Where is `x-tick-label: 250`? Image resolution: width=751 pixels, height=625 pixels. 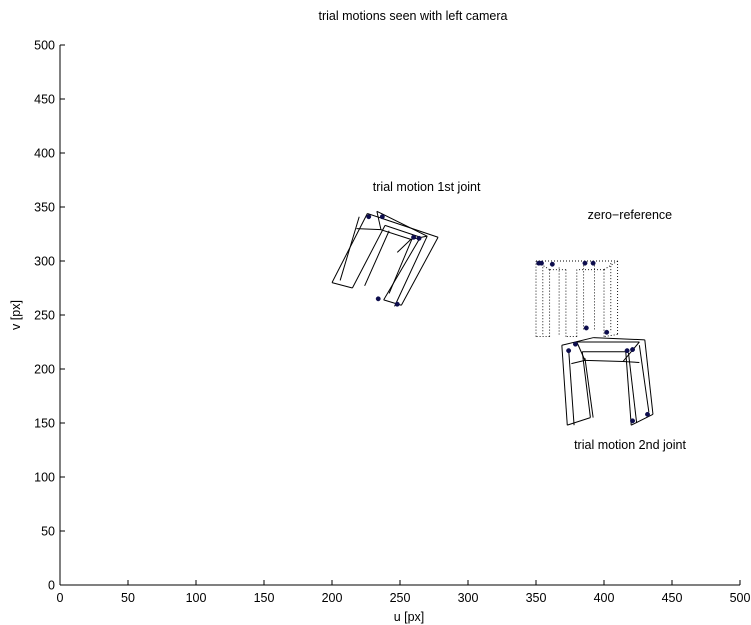
x-tick-label: 250 is located at coordinates (400, 598).